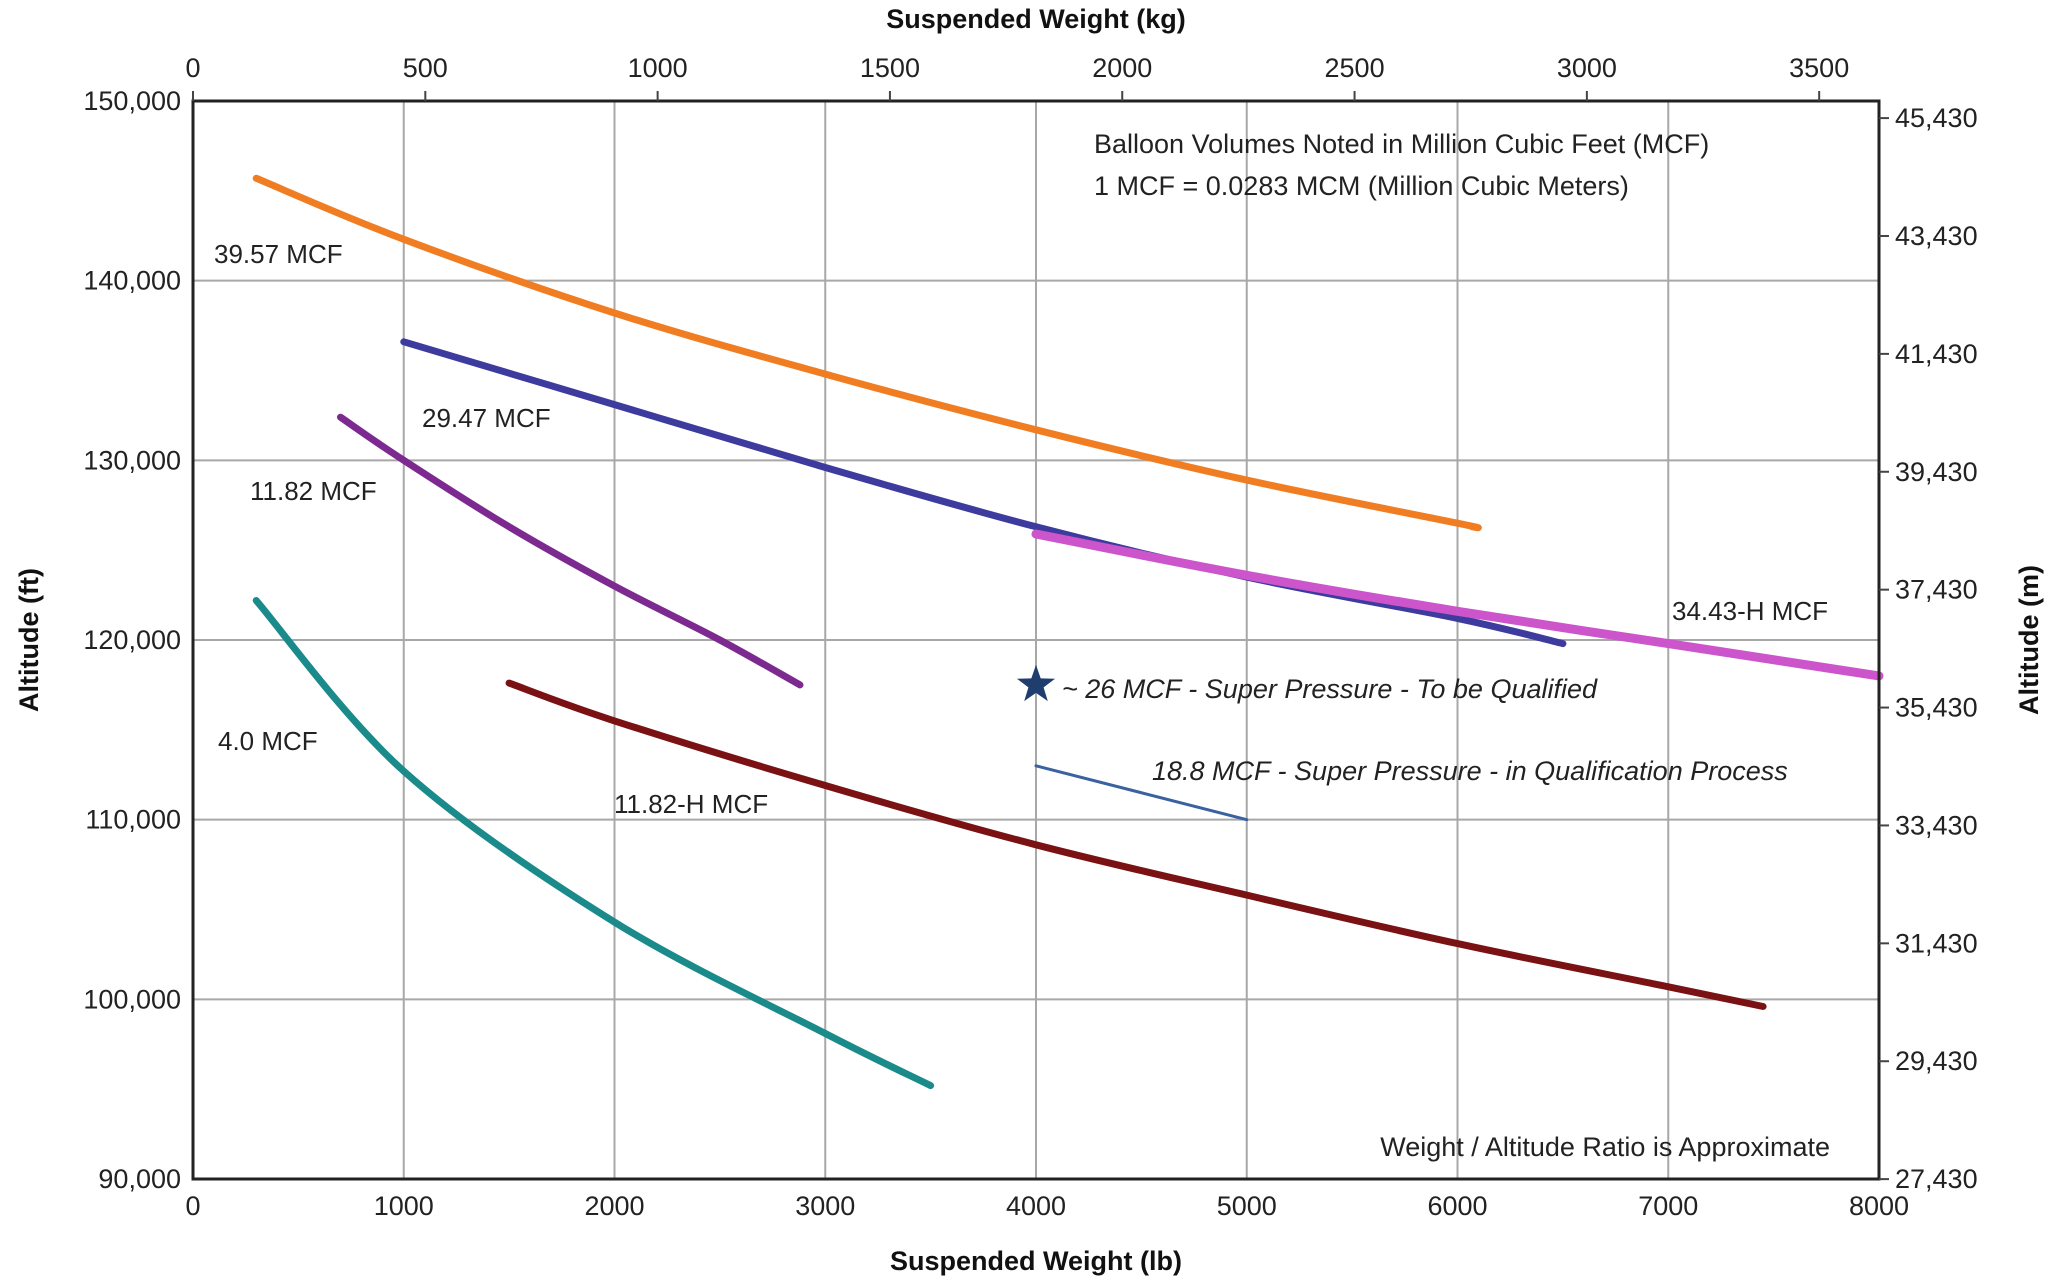  I want to click on note-approximate-ratio: Weight / Altitude Ratio is Approximate, so click(1605, 1147).